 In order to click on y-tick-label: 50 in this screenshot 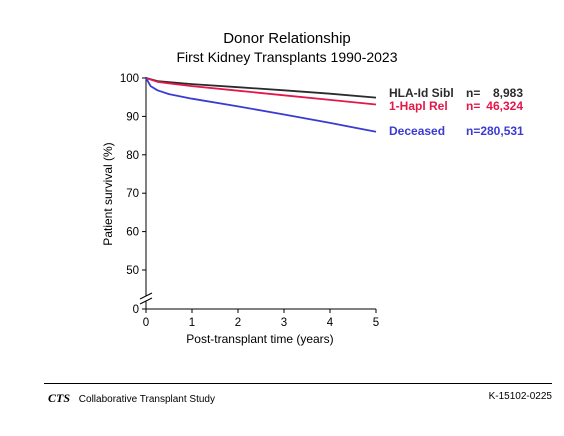, I will do `click(132, 271)`.